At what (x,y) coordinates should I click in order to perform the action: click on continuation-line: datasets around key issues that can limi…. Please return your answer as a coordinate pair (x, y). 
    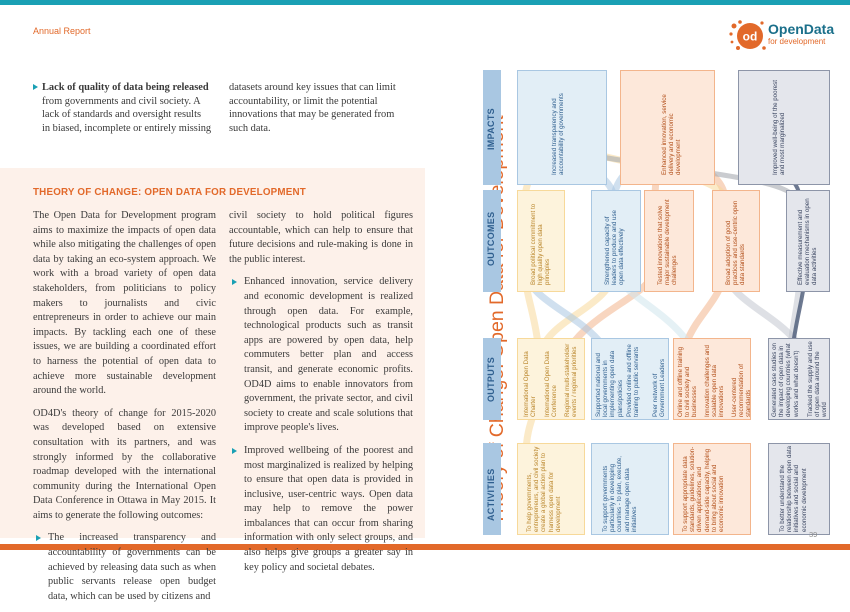
    Looking at the image, I should click on (312, 87).